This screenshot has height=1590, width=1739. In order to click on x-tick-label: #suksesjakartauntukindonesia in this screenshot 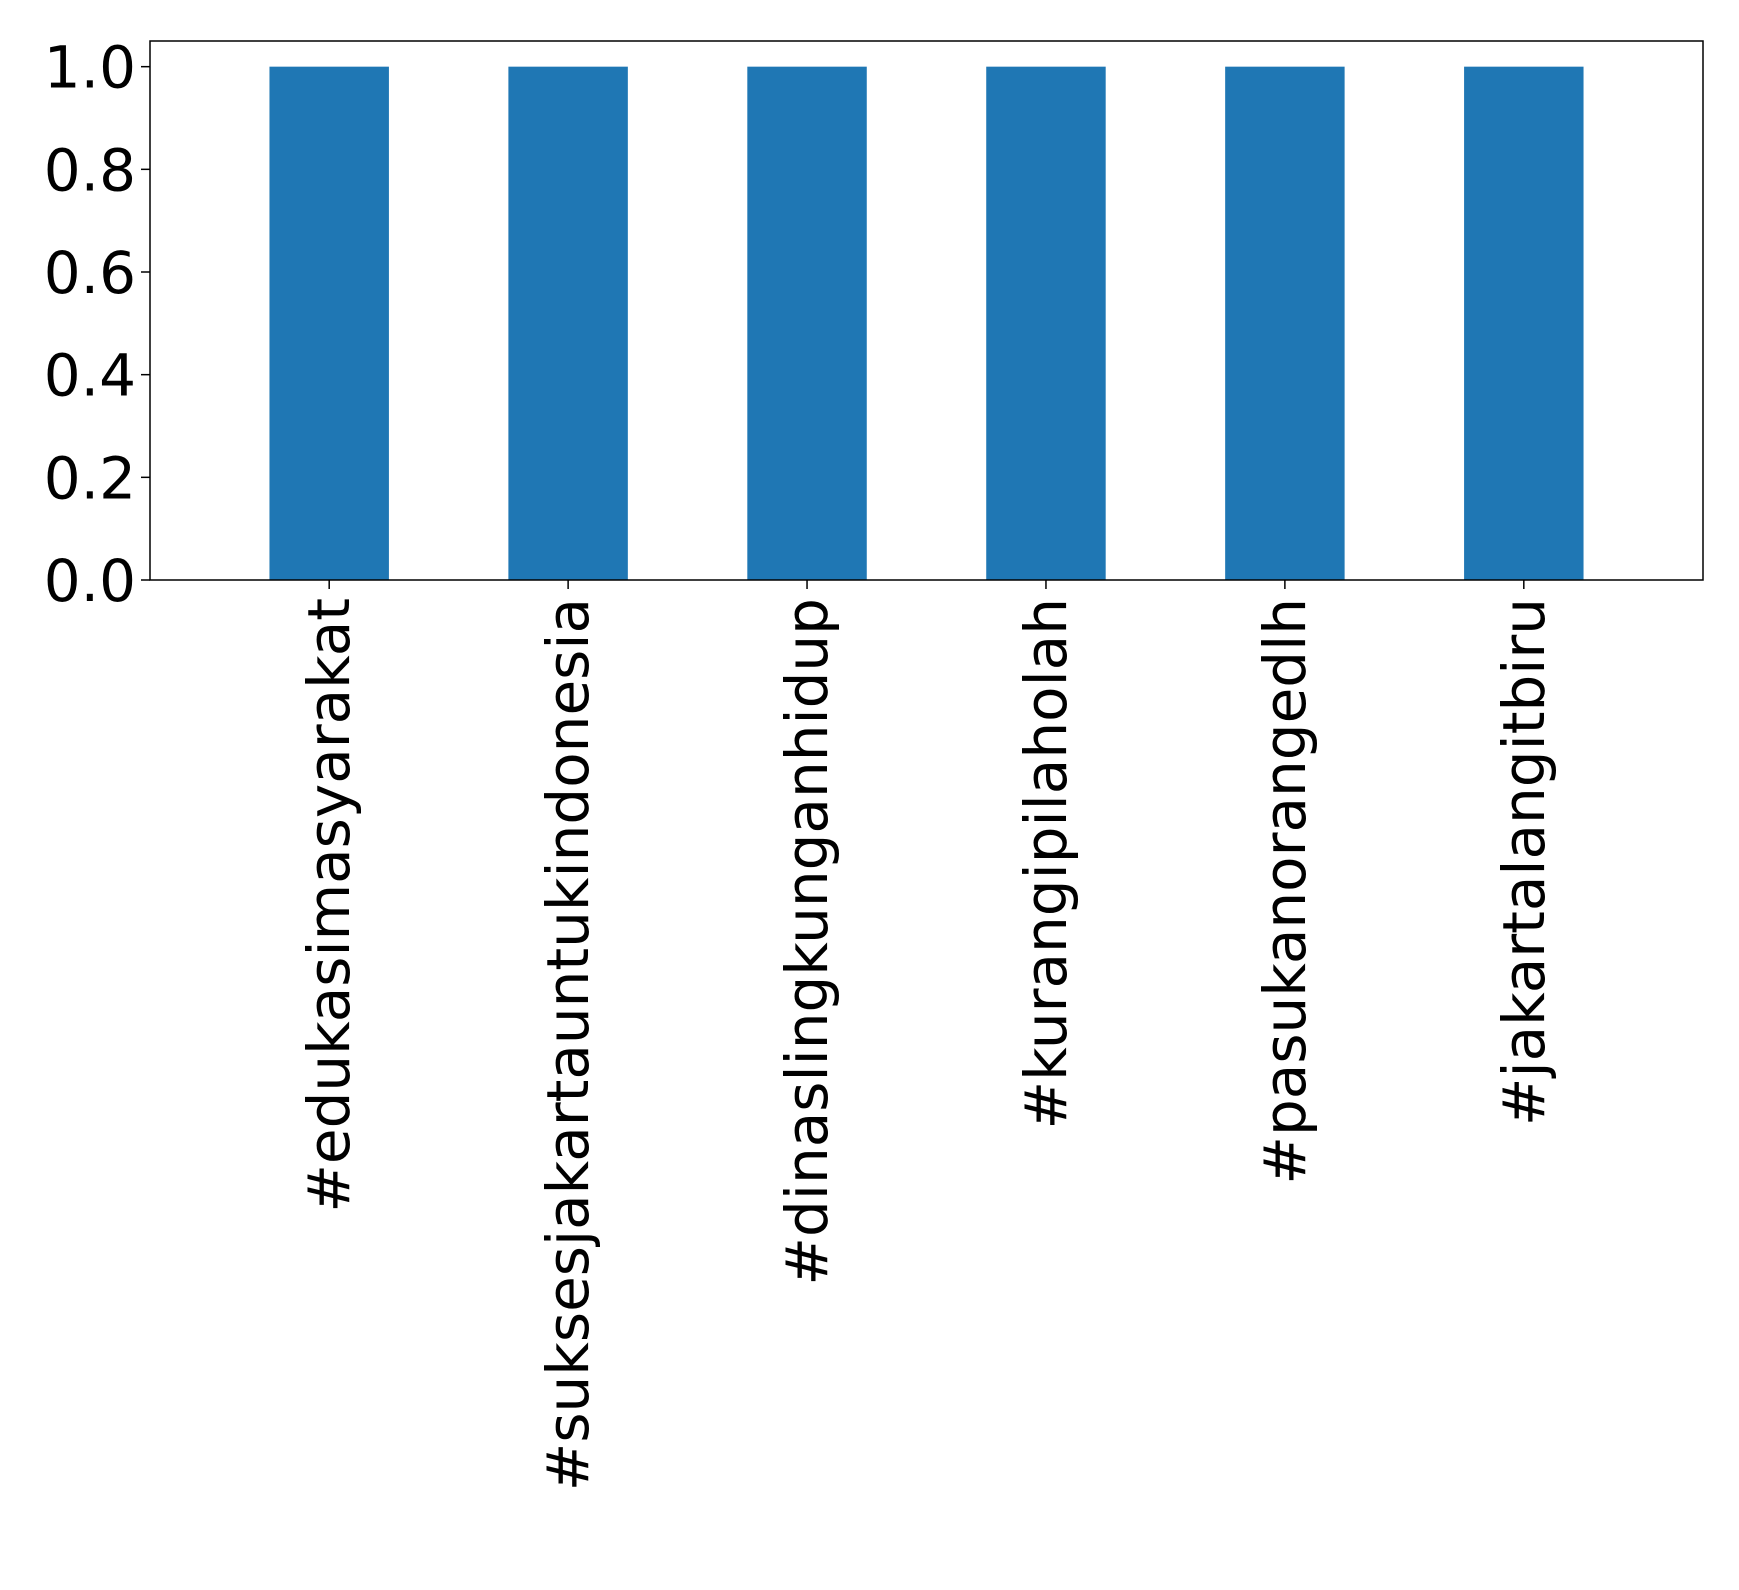, I will do `click(568, 1044)`.